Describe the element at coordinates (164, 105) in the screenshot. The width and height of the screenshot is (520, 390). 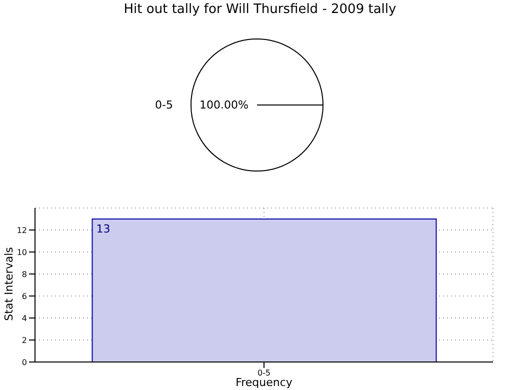
I see `slice-label: 0-5` at that location.